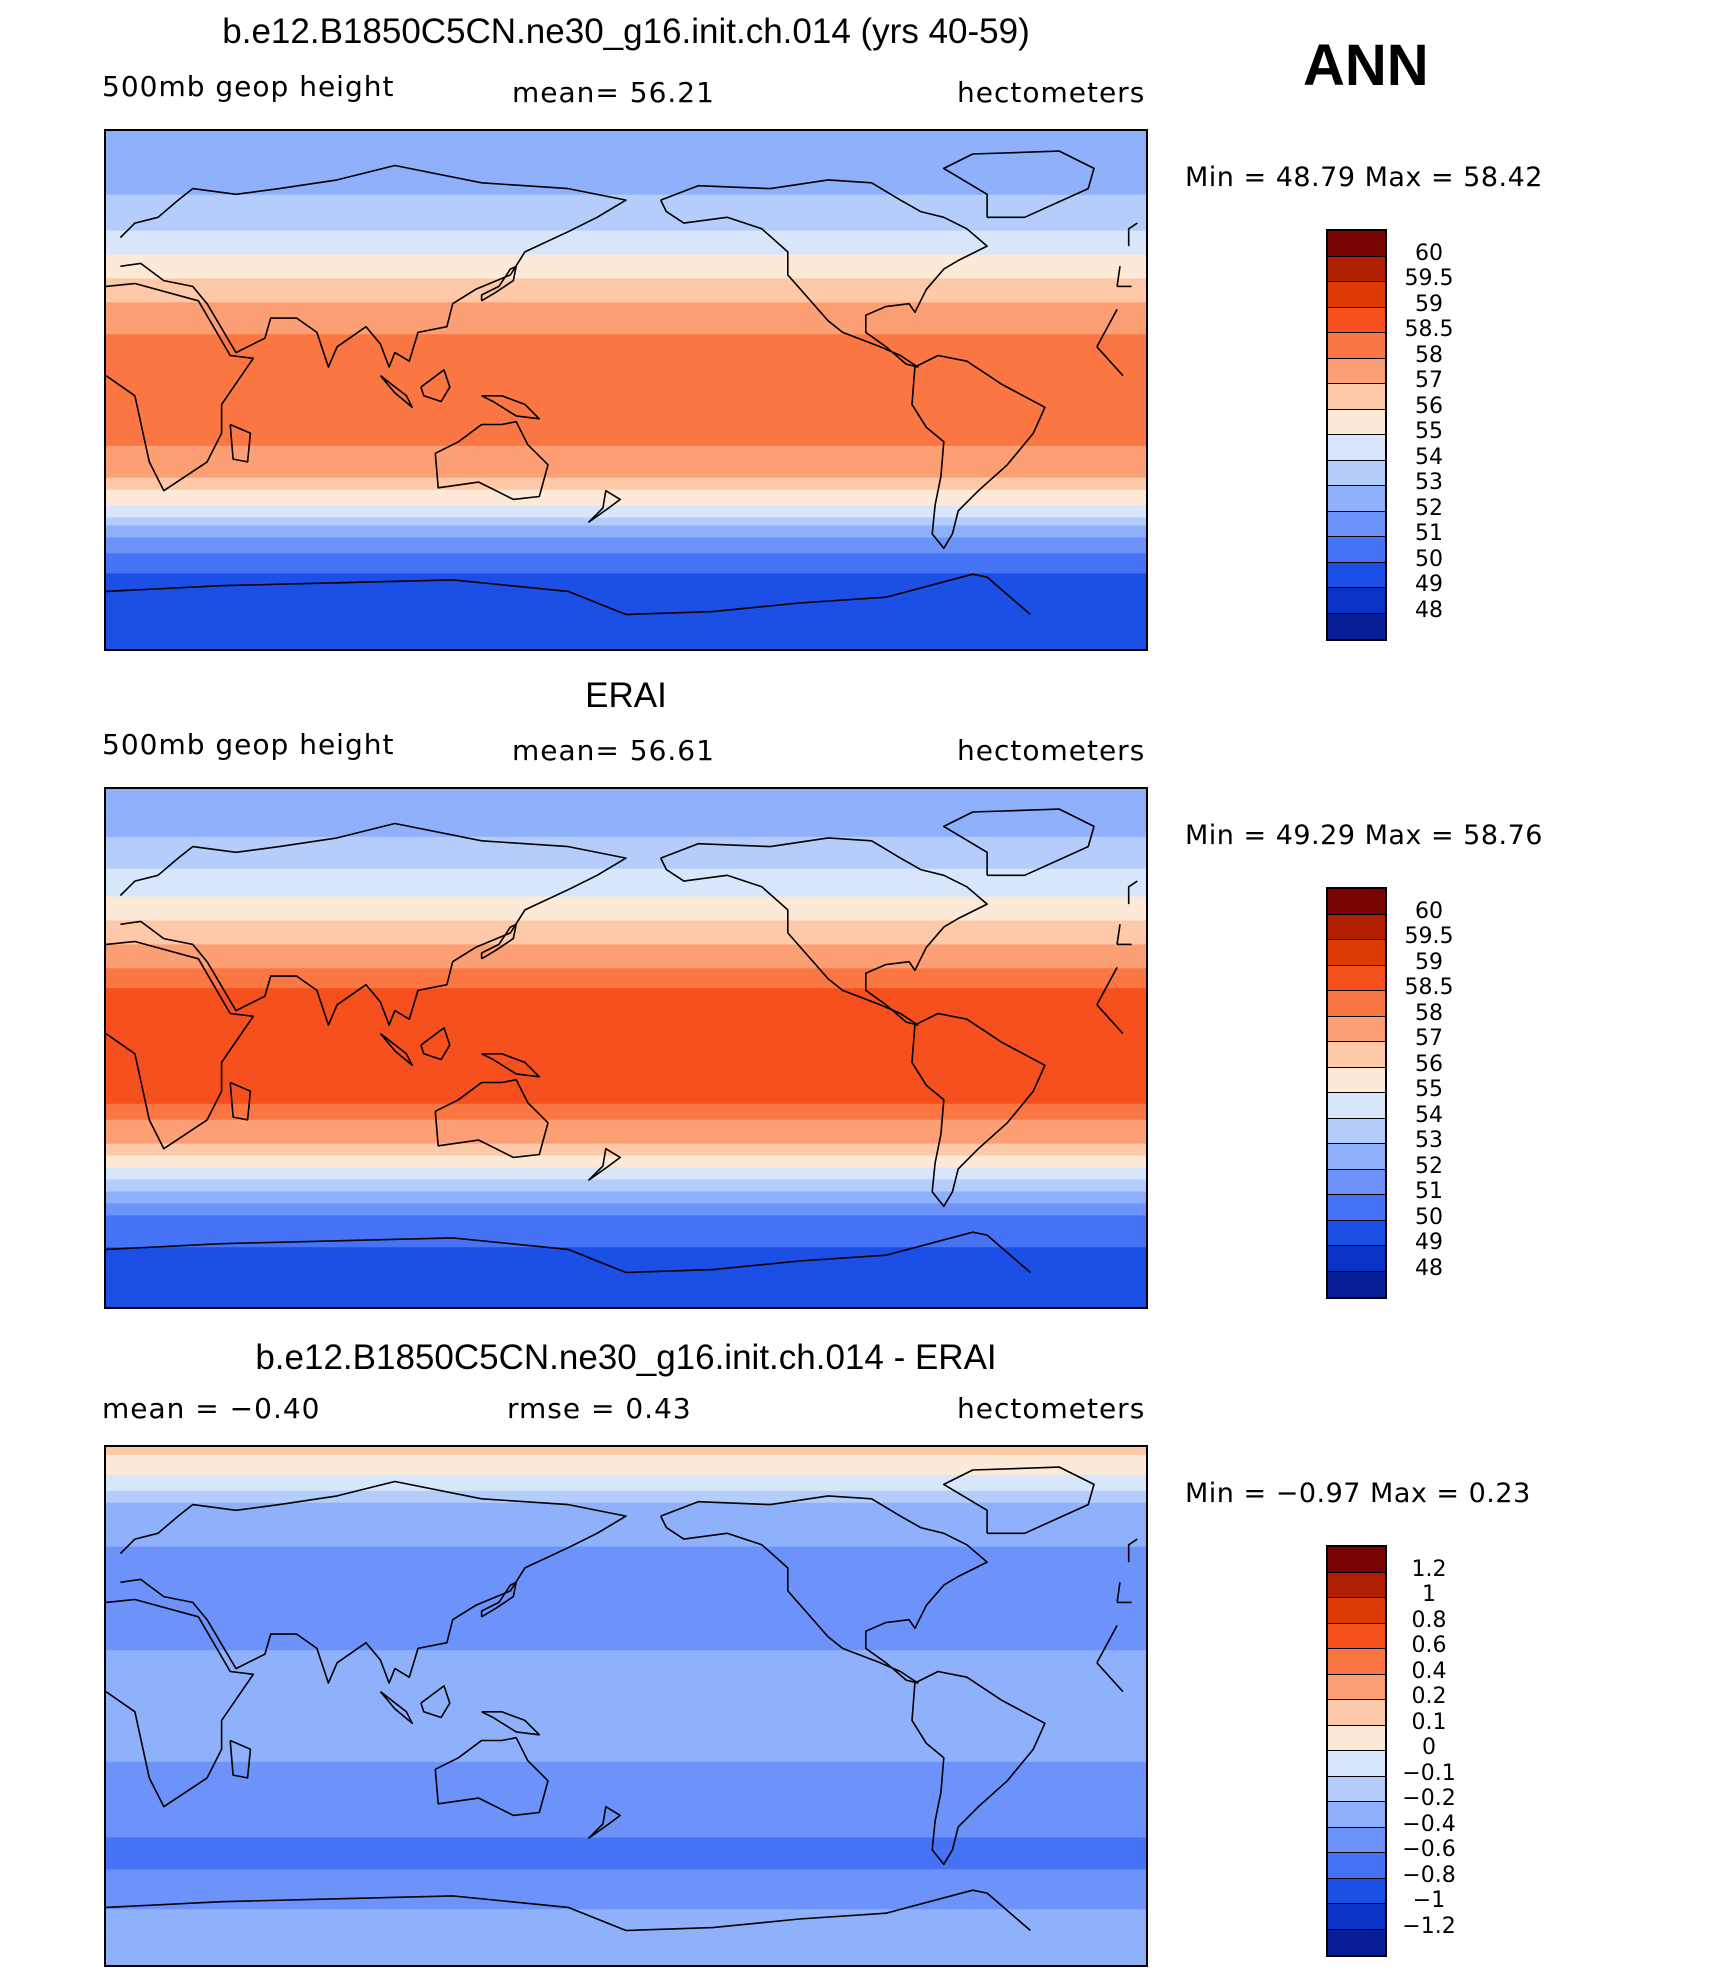 This screenshot has width=1710, height=1986. Describe the element at coordinates (1429, 1671) in the screenshot. I see `colorbar-label: 0.4` at that location.